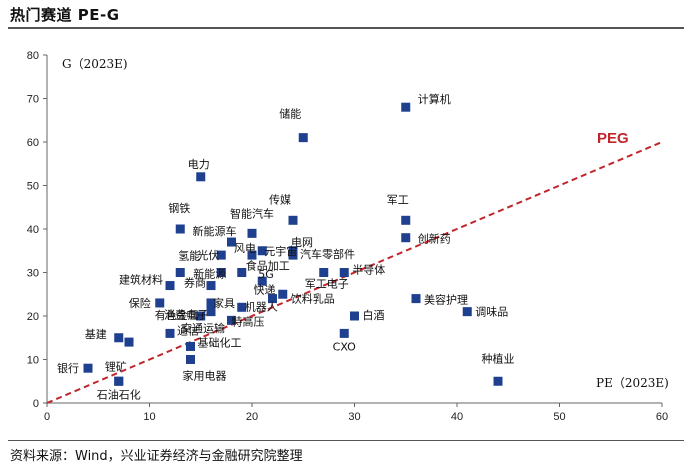 The width and height of the screenshot is (691, 471). I want to click on data-point-label: 特高压, so click(248, 321).